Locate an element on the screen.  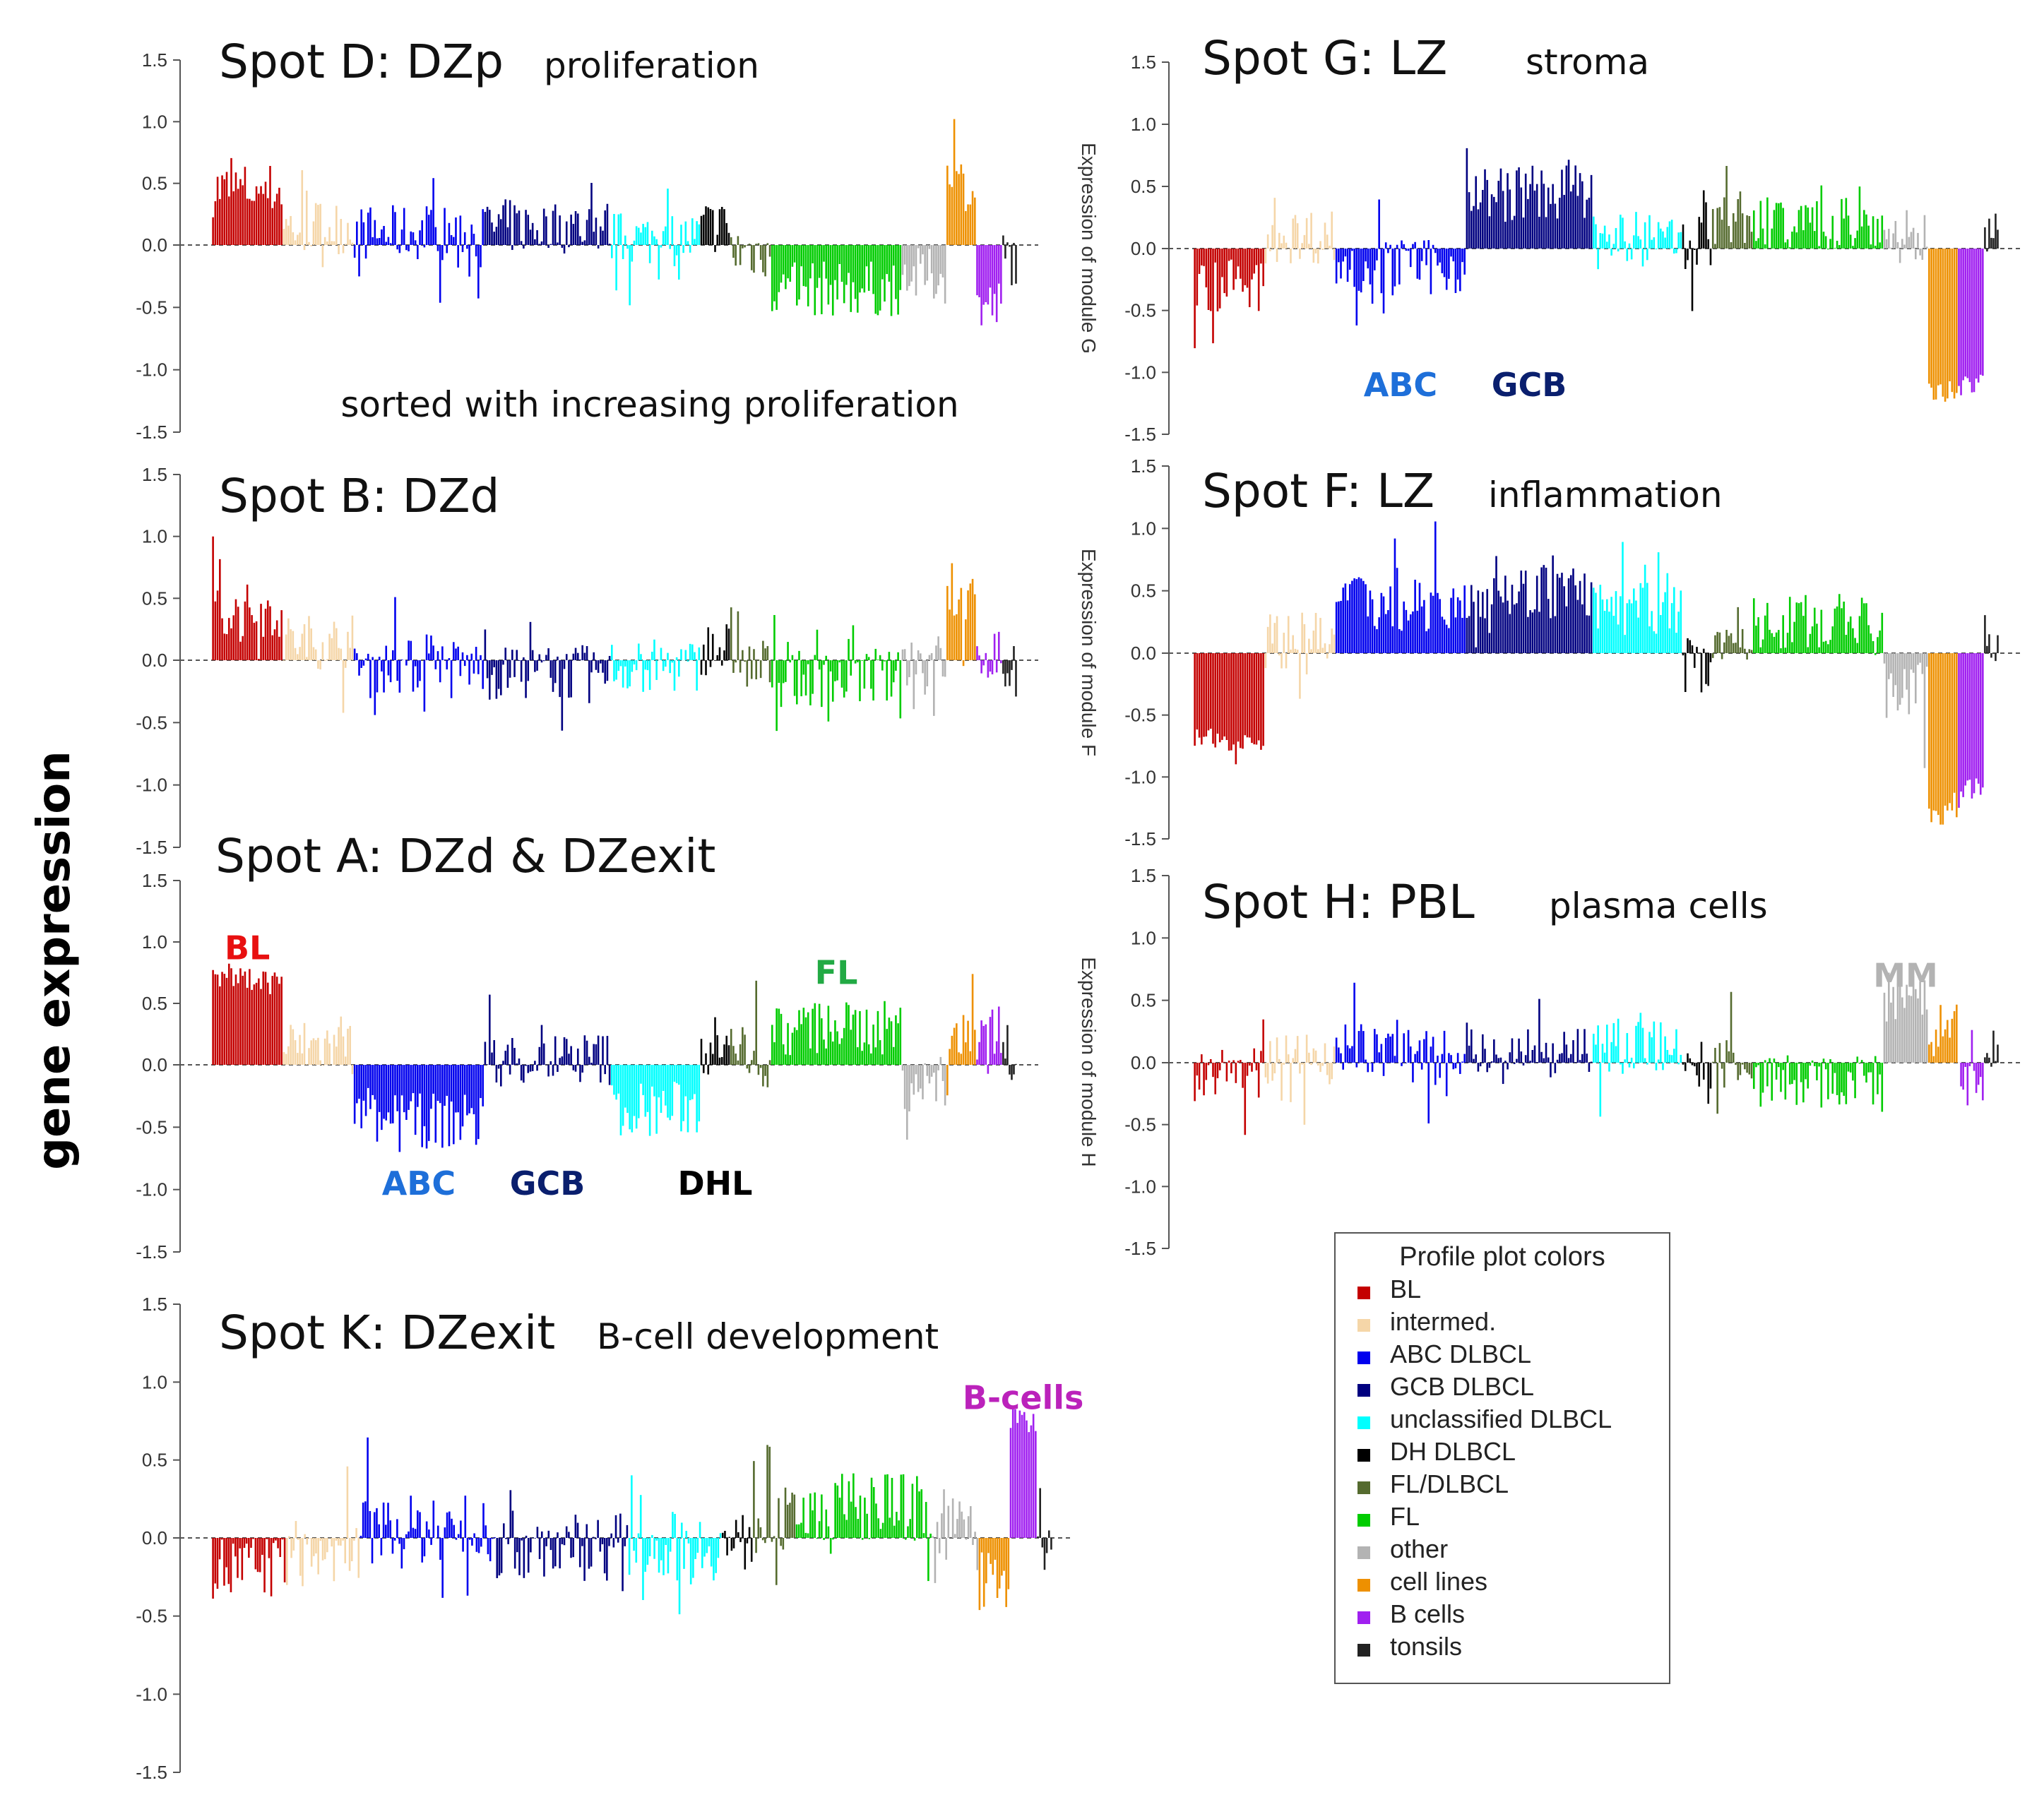
legend-title: Profile plot colors is located at coordinates (1502, 1257).